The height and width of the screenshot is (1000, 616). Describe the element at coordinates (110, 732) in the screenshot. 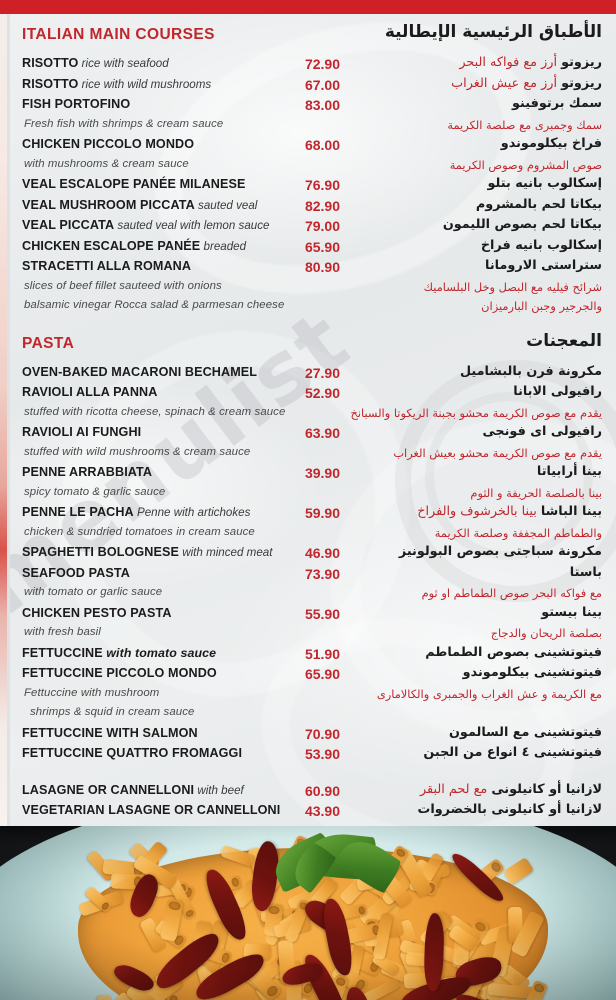

I see `item-name: FETTUCCINE WITH SALMON` at that location.